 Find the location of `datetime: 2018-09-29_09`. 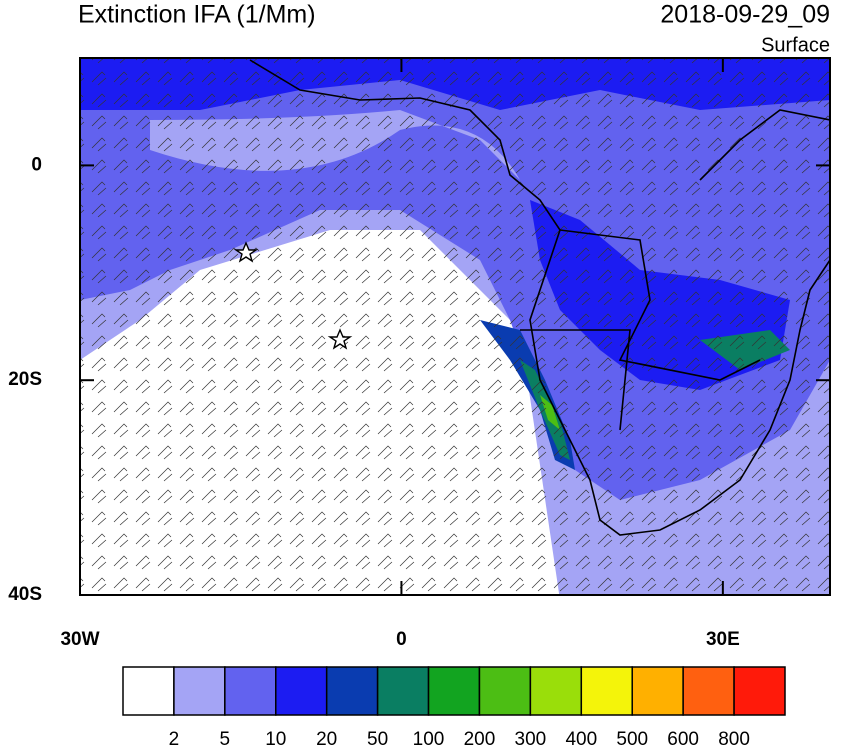

datetime: 2018-09-29_09 is located at coordinates (745, 15).